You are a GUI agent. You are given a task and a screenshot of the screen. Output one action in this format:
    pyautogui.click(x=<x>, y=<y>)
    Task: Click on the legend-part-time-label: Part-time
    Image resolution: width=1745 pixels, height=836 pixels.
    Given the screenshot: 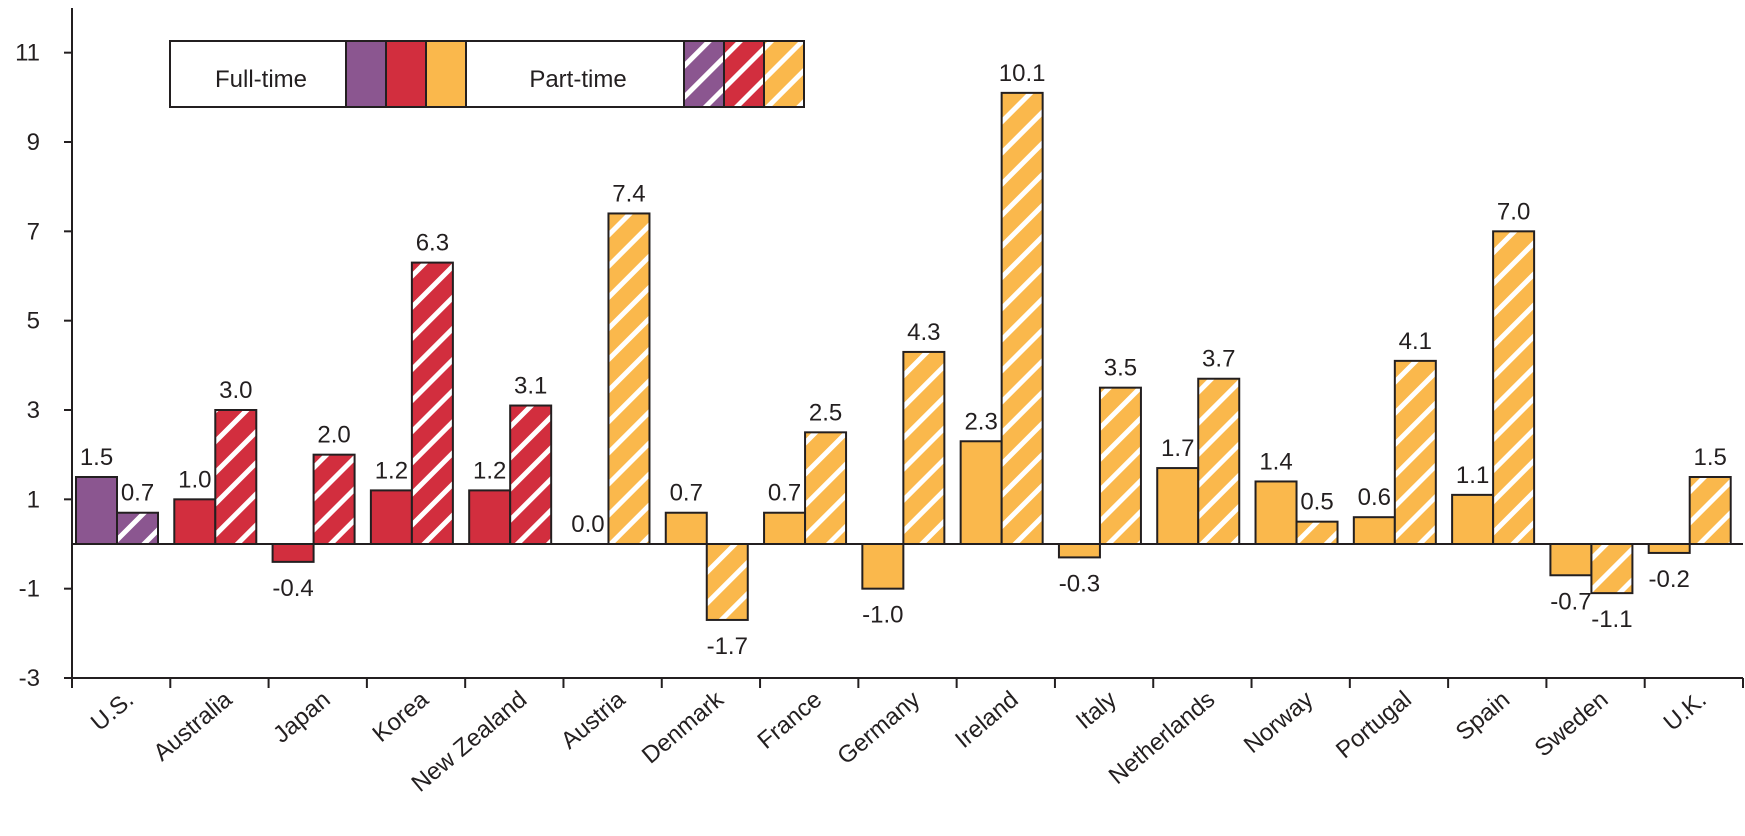 What is the action you would take?
    pyautogui.click(x=577, y=79)
    